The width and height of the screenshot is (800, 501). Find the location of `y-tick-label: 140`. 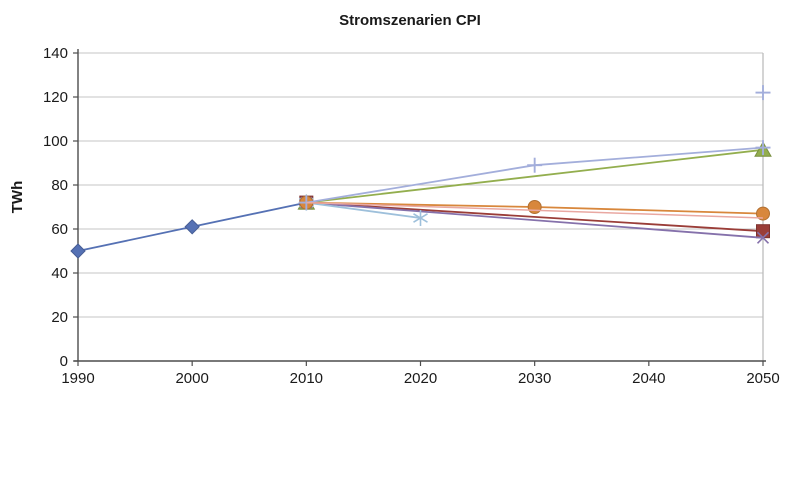

y-tick-label: 140 is located at coordinates (55, 53).